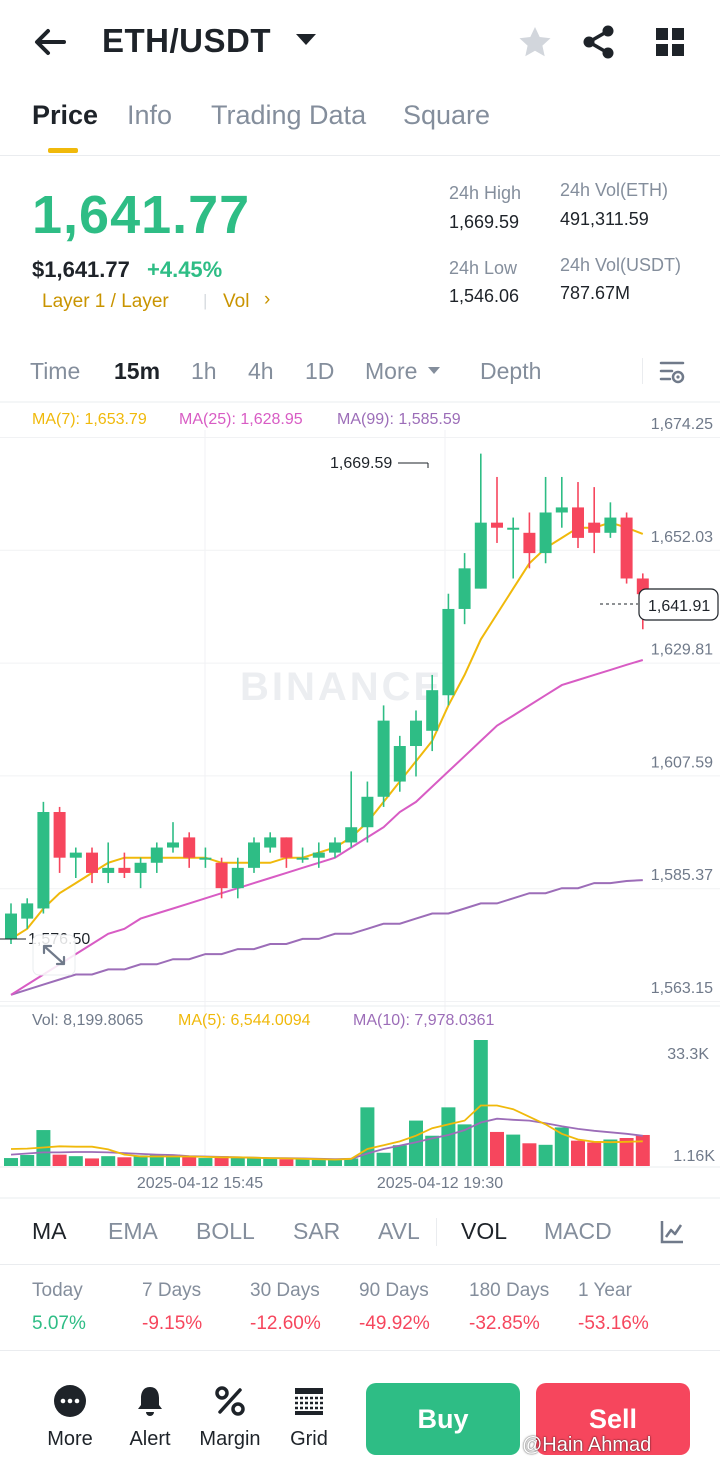 This screenshot has width=720, height=1472. I want to click on grid-icon, so click(670, 42).